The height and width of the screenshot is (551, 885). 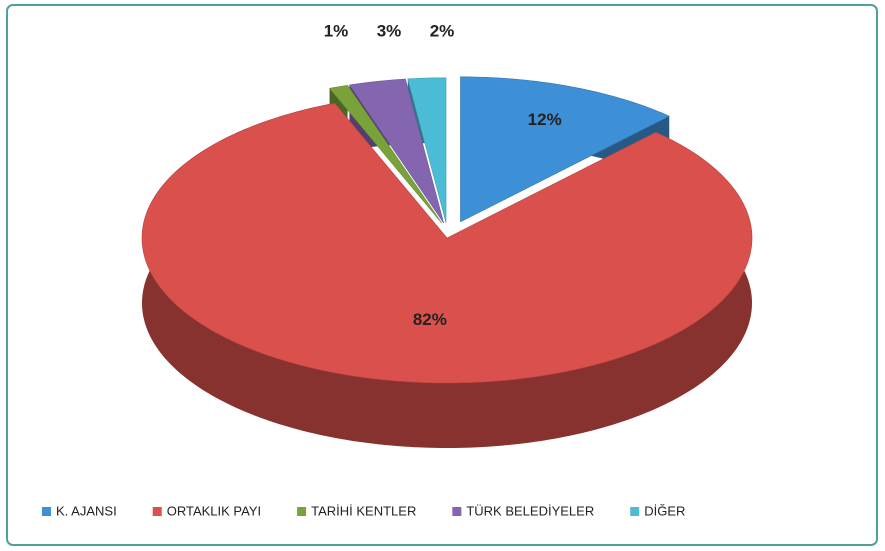 I want to click on legend-label: K. AJANSI, so click(x=86, y=510).